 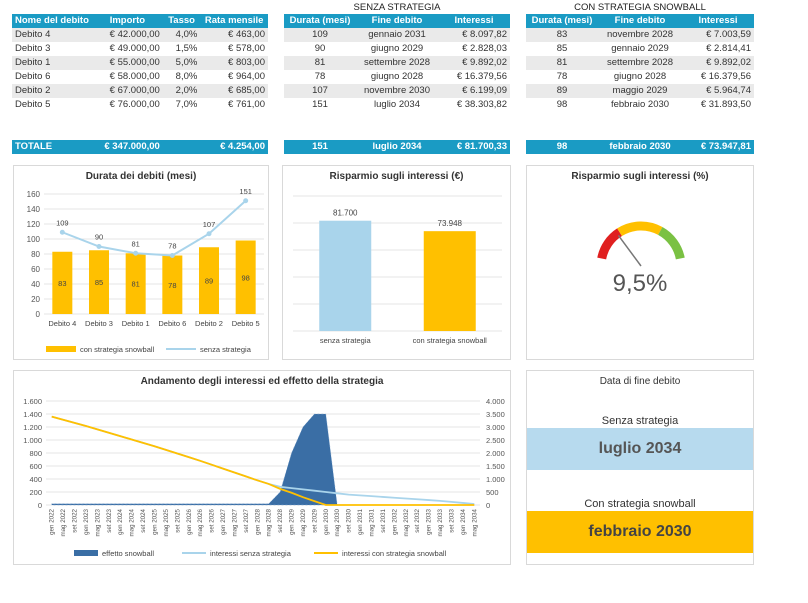 I want to click on x-tick-label: mag 2033, so click(x=440, y=522).